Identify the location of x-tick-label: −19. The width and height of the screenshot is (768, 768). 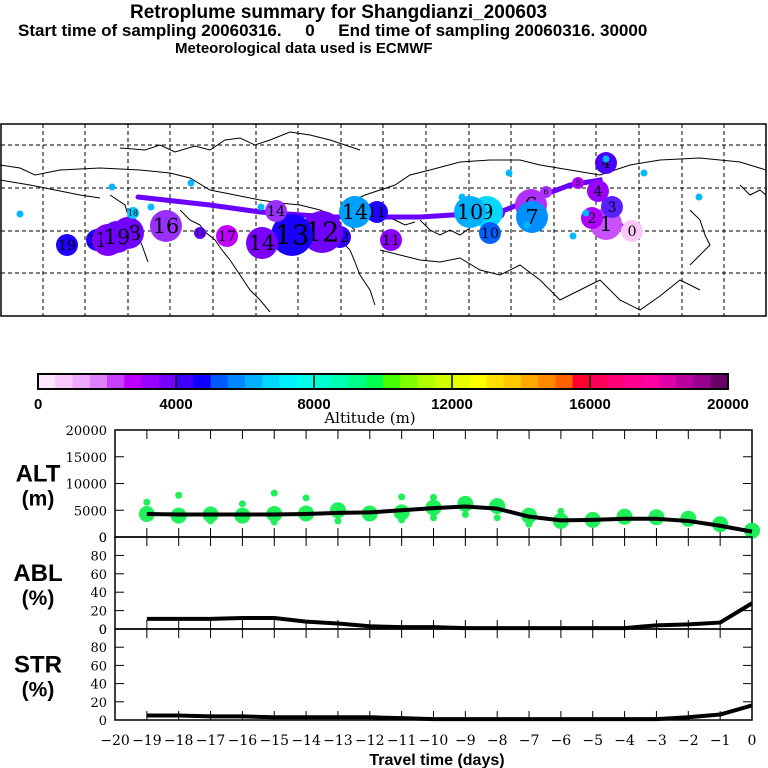
(147, 741).